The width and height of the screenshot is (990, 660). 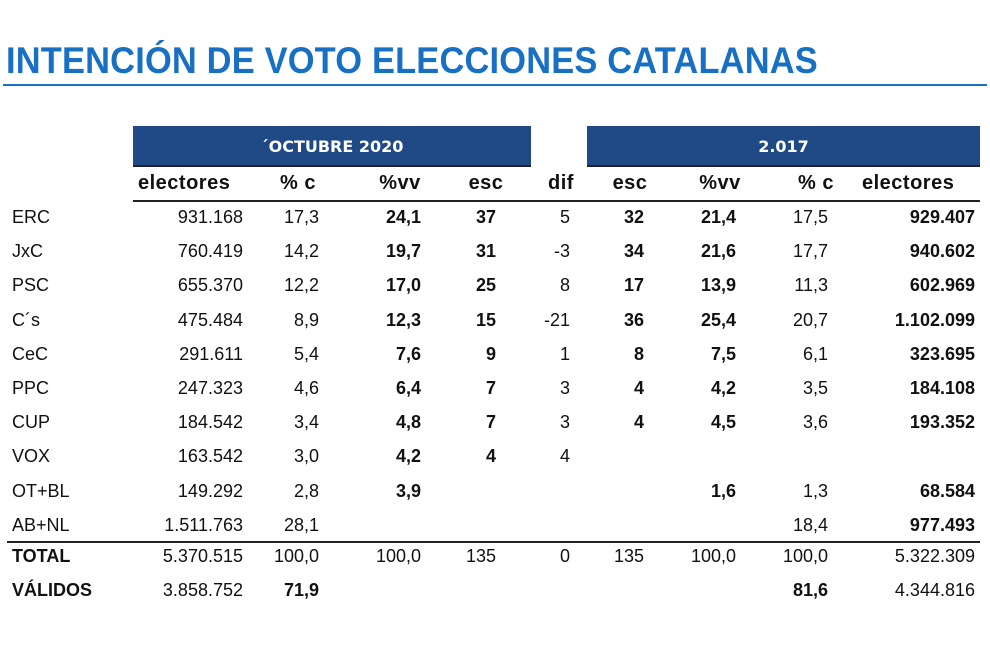 I want to click on row-label-party: AB+NL, so click(x=41, y=524).